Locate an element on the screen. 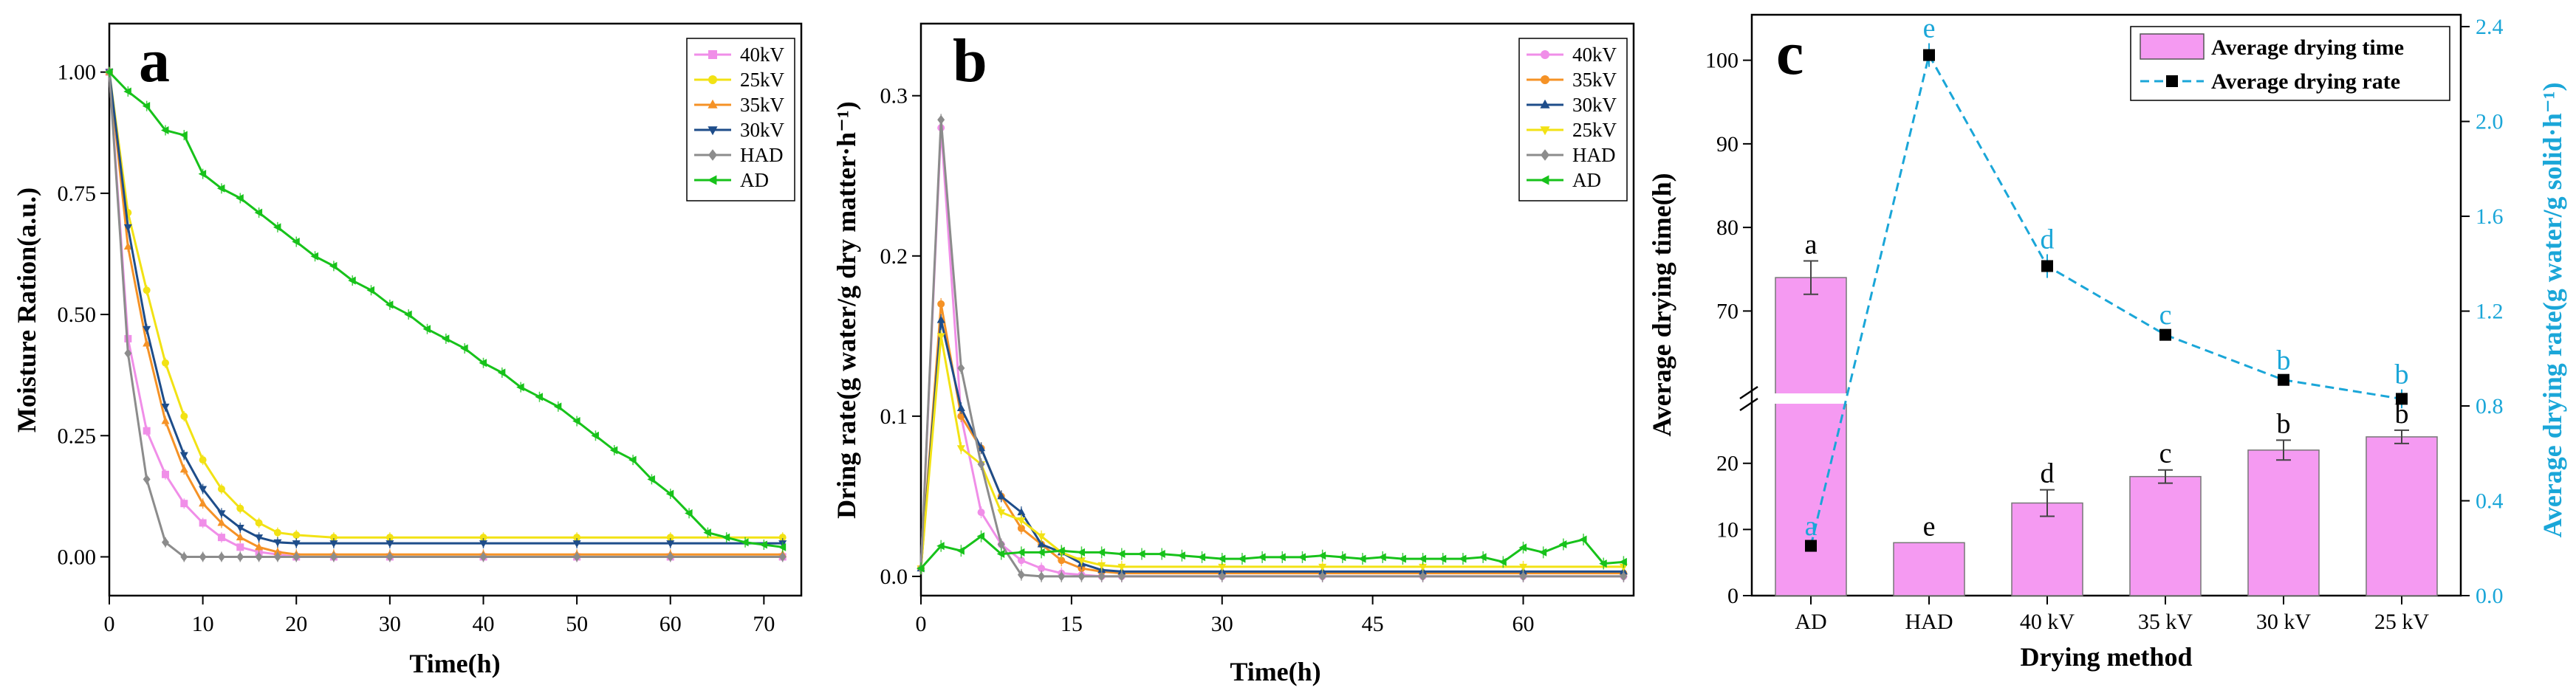  legend-label: HAD is located at coordinates (1594, 155).